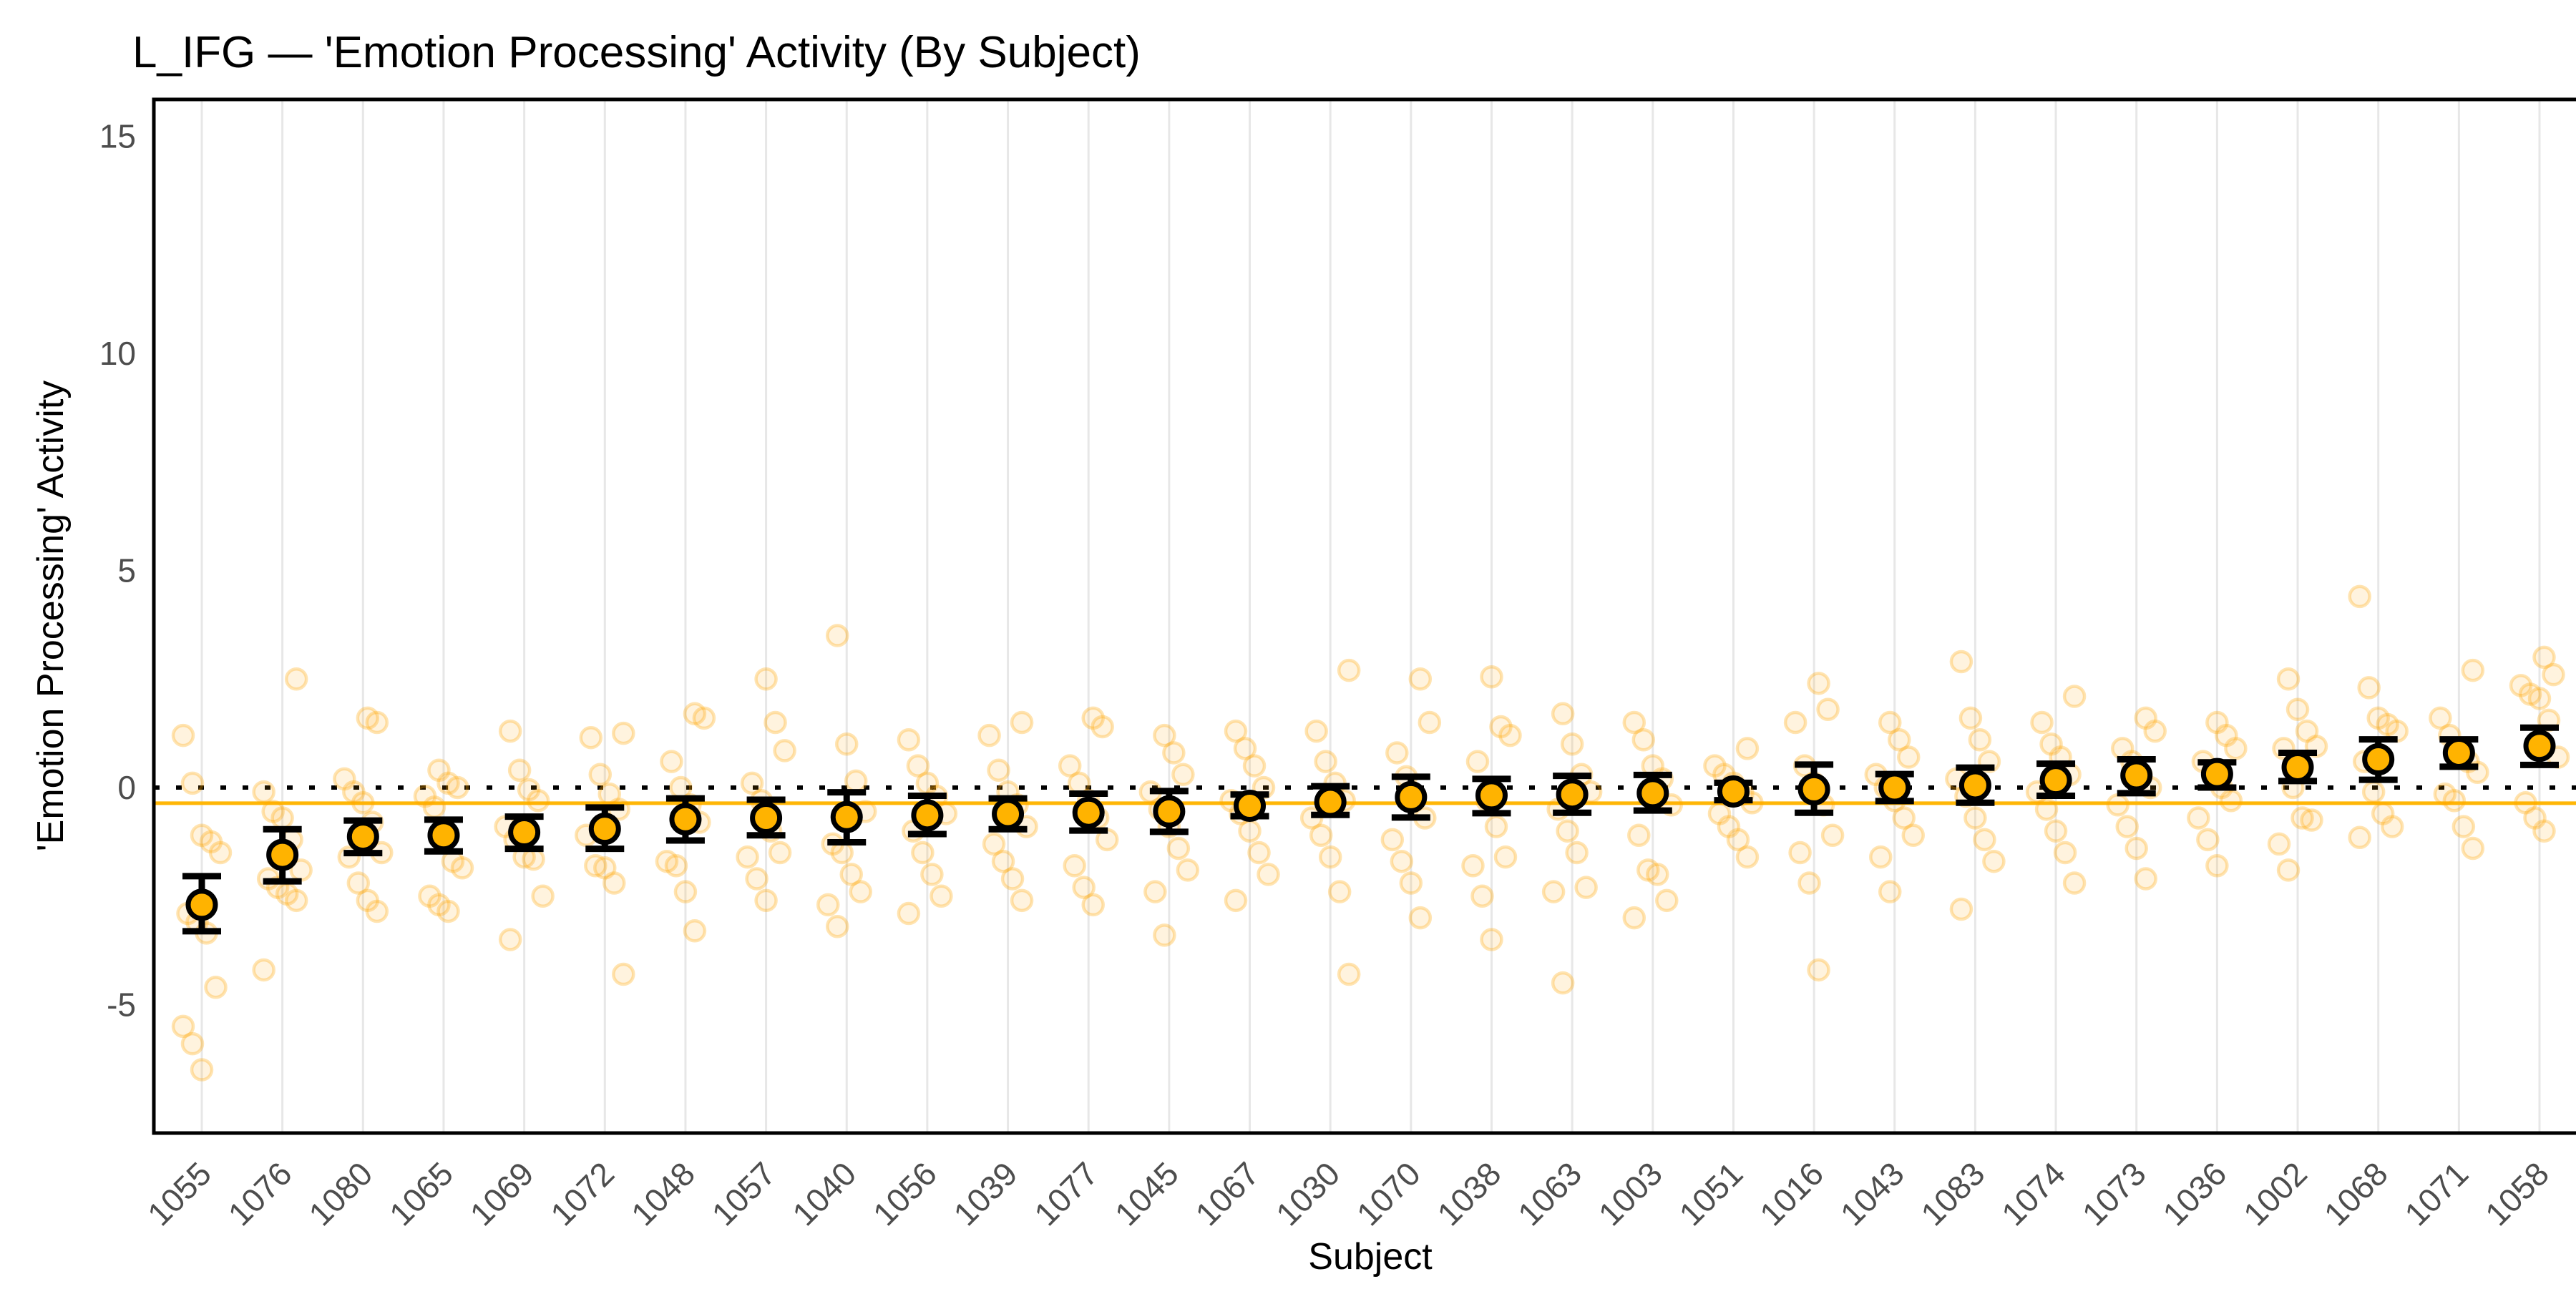 Image resolution: width=2576 pixels, height=1299 pixels. I want to click on y-tick-labels-layer: 15 10 5 0 -5, so click(117, 571).